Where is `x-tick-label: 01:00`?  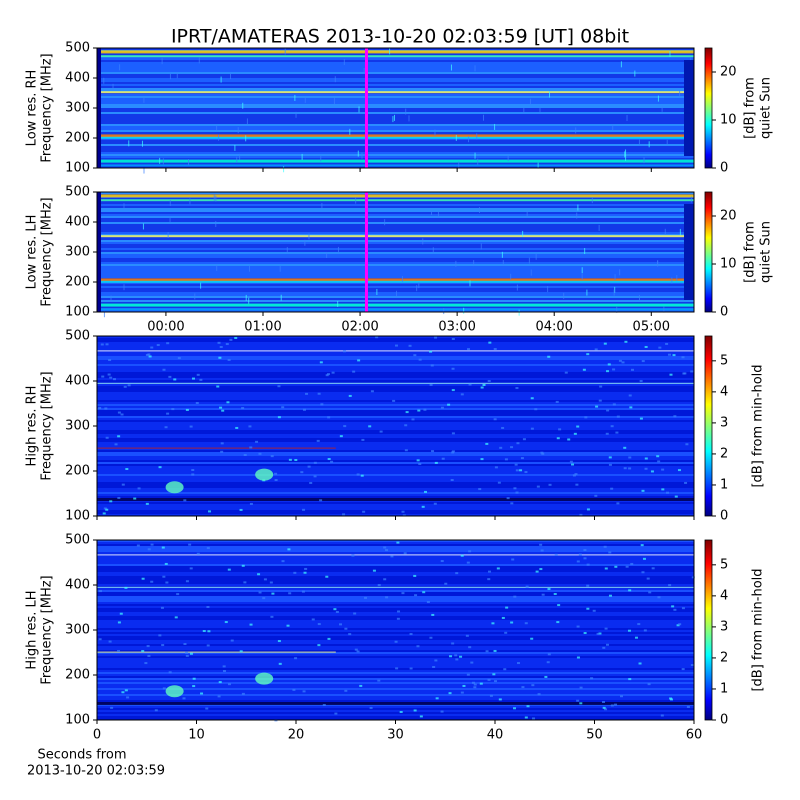 x-tick-label: 01:00 is located at coordinates (262, 327).